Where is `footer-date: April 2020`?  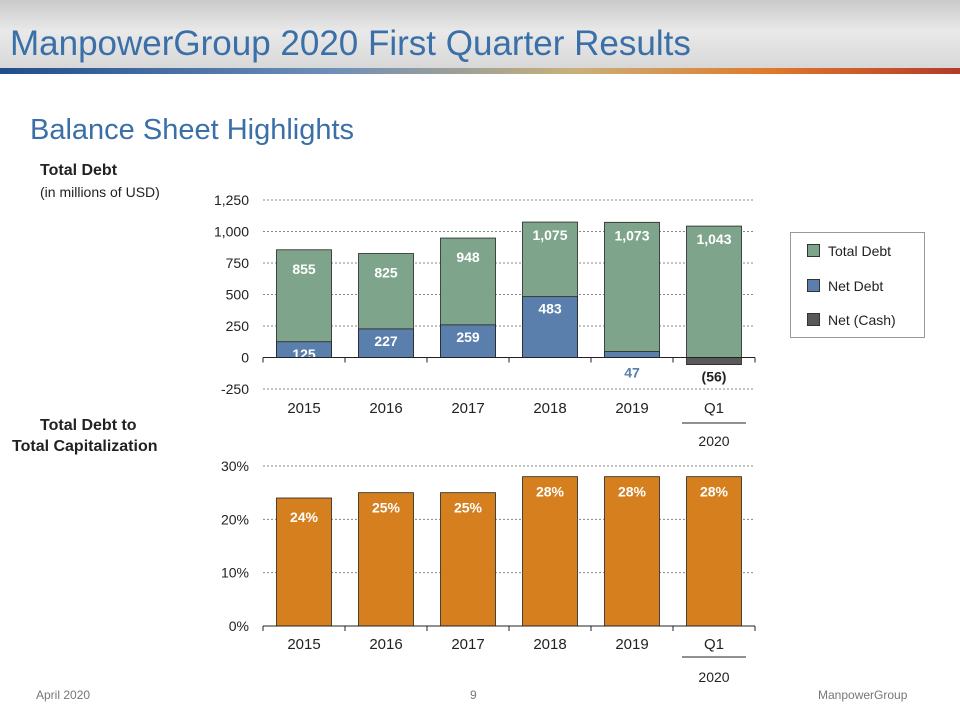
footer-date: April 2020 is located at coordinates (63, 695).